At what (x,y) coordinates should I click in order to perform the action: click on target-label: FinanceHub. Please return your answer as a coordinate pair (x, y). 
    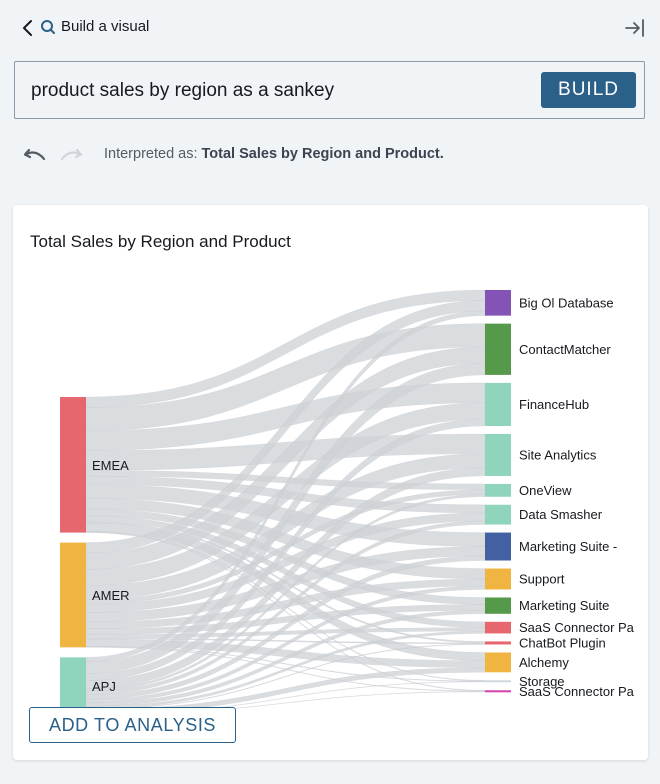
    Looking at the image, I should click on (554, 404).